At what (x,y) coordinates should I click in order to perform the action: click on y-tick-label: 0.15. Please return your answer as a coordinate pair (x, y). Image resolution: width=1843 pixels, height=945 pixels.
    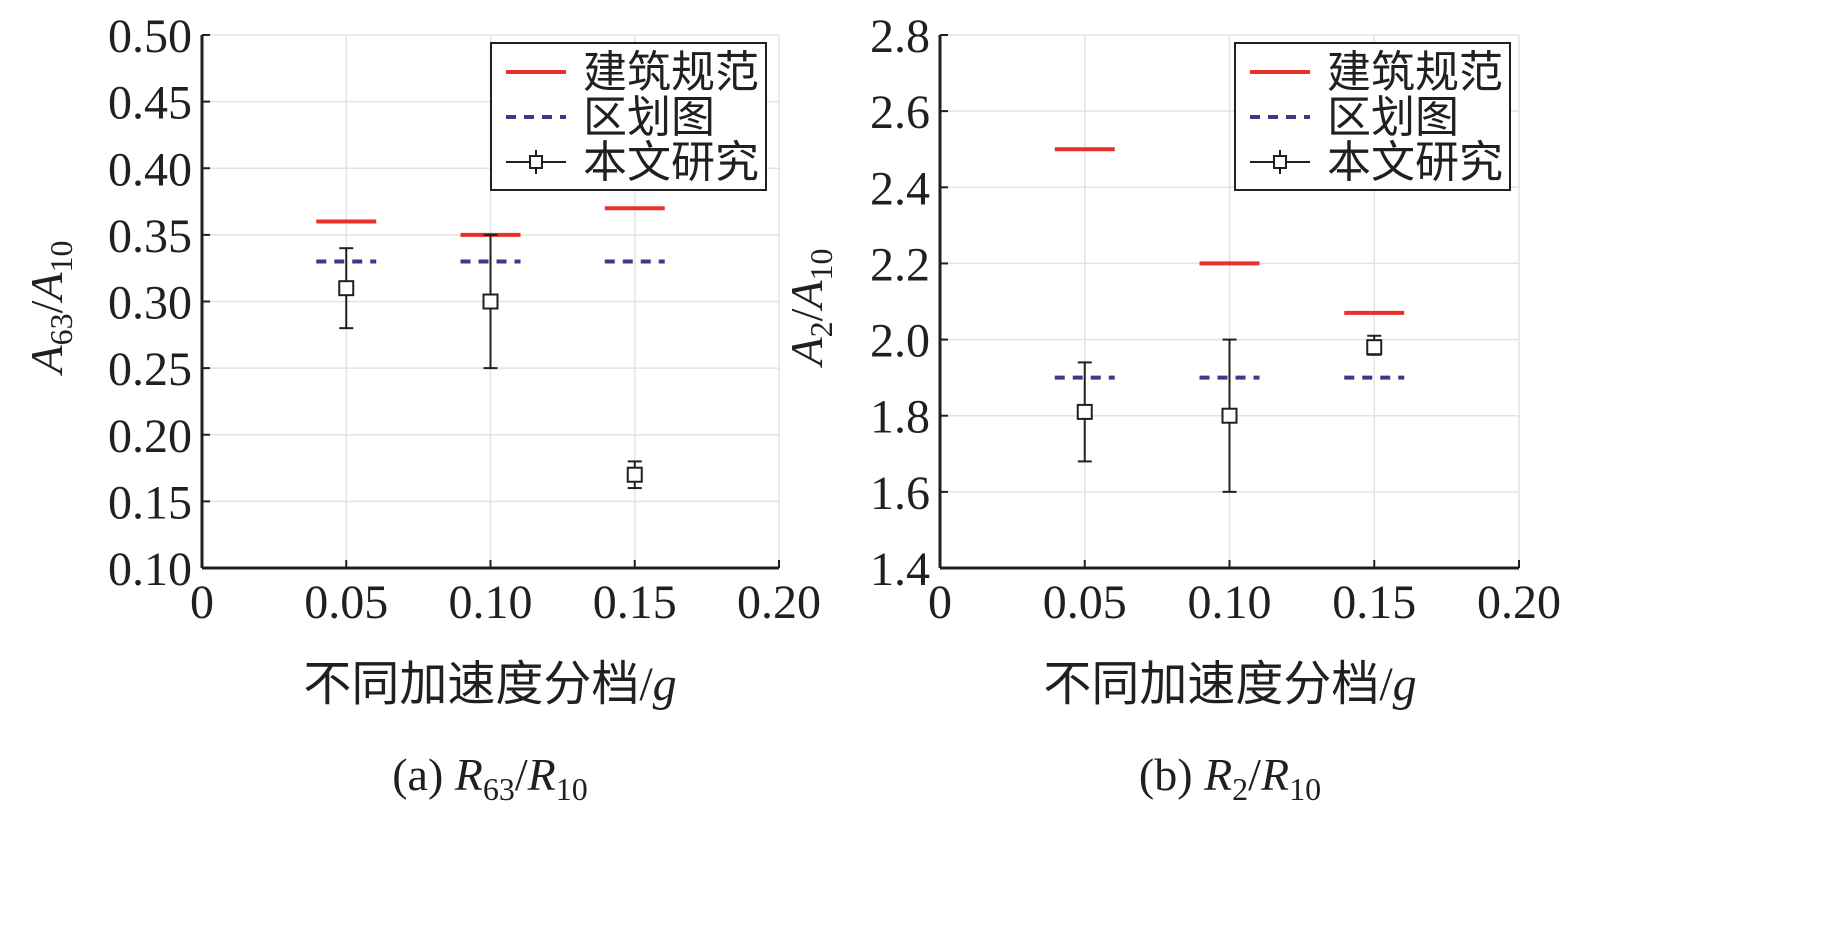
    Looking at the image, I should click on (150, 502).